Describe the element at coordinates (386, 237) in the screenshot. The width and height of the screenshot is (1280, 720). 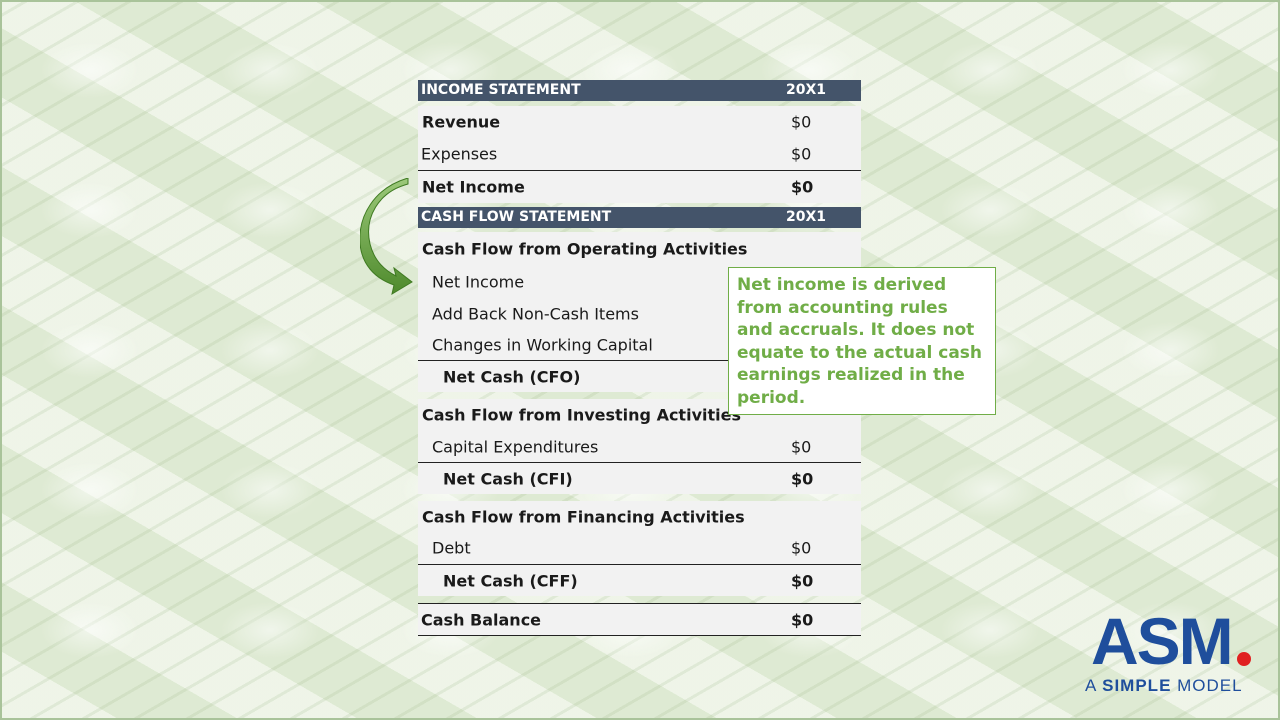
I see `curved-arrow-icon` at that location.